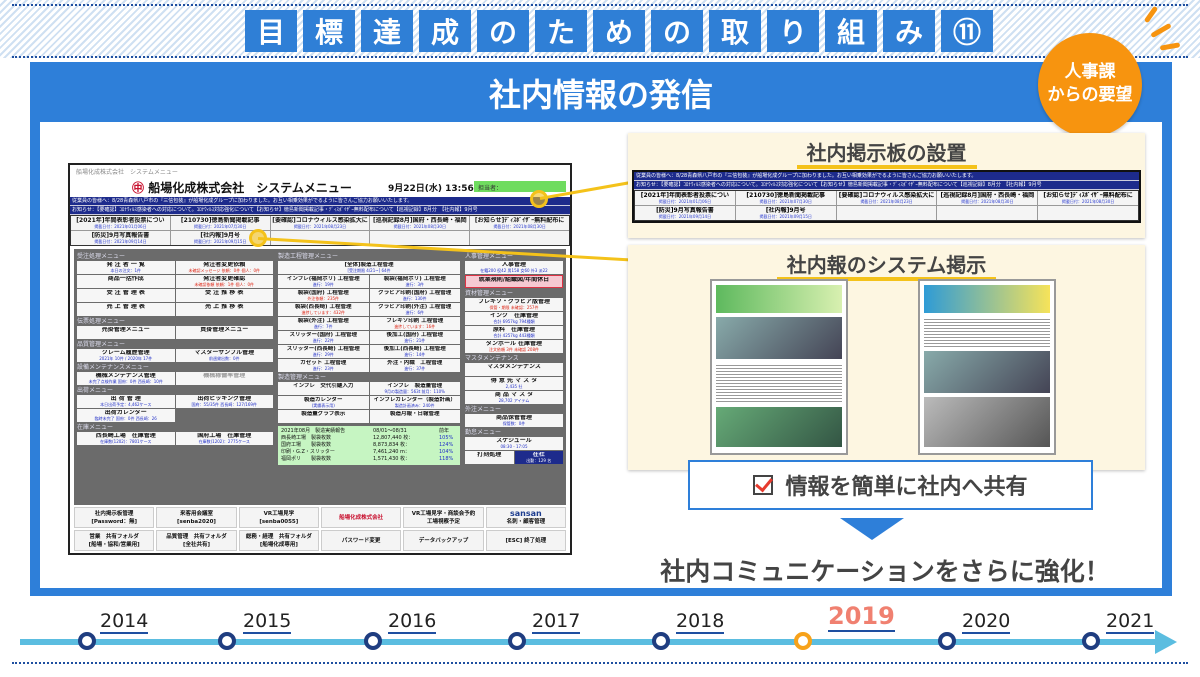 The height and width of the screenshot is (677, 1200). Describe the element at coordinates (414, 351) in the screenshot. I see `menu-button: 後加工(西長崎) 工程管理 進行：14件` at that location.